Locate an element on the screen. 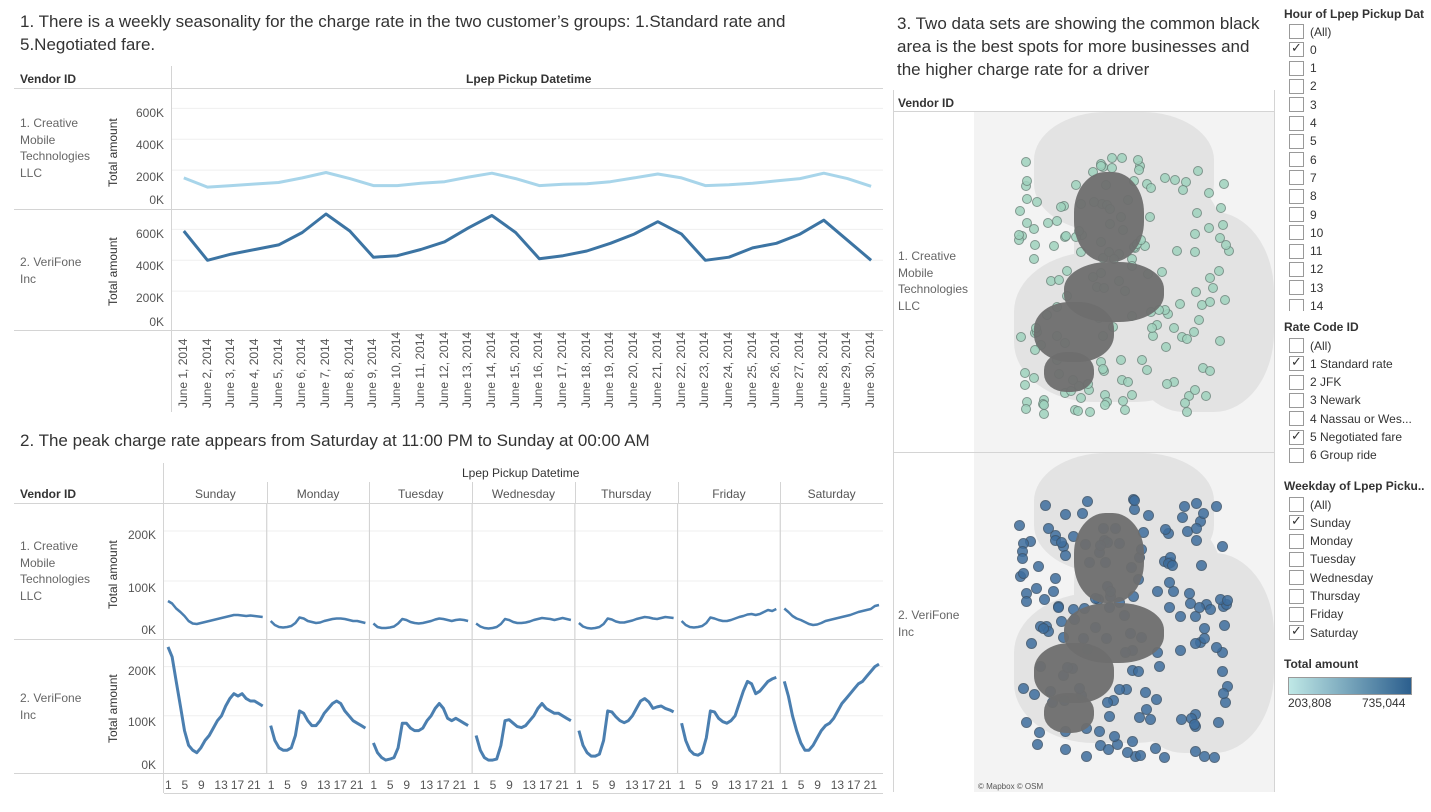  date-tick-label: June 1, 2014 is located at coordinates (182, 373).